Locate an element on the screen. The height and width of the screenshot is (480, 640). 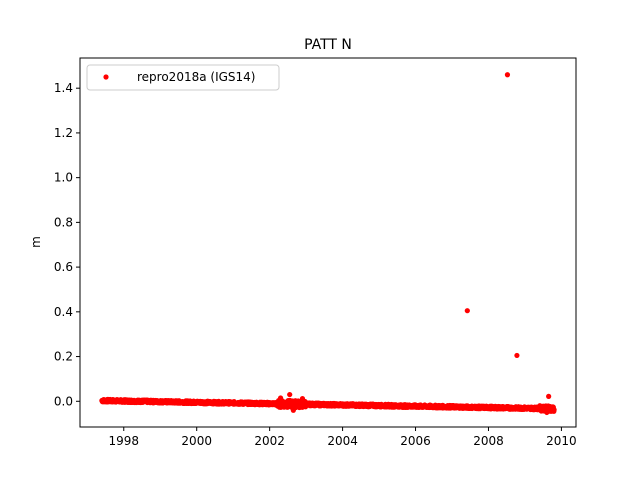
legend-box is located at coordinates (183, 77).